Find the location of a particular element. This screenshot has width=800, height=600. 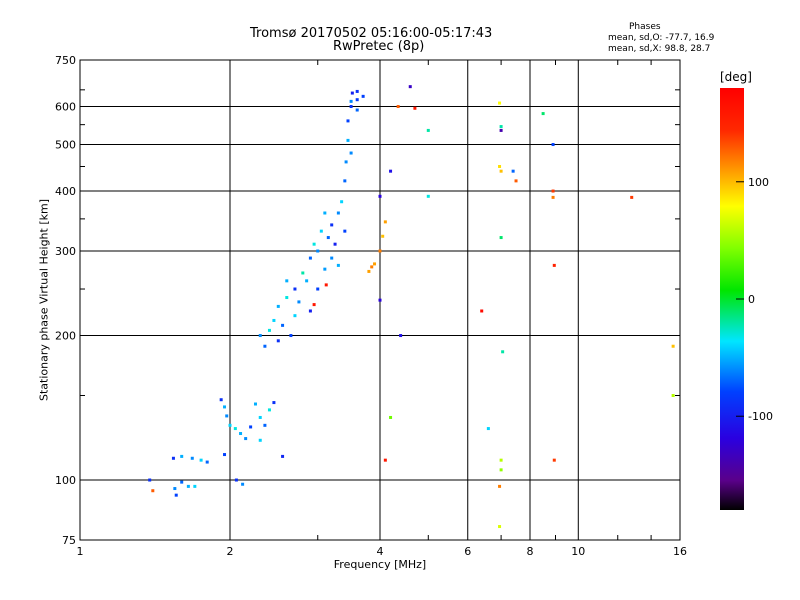

y-tick-label: 400 is located at coordinates (65, 191).